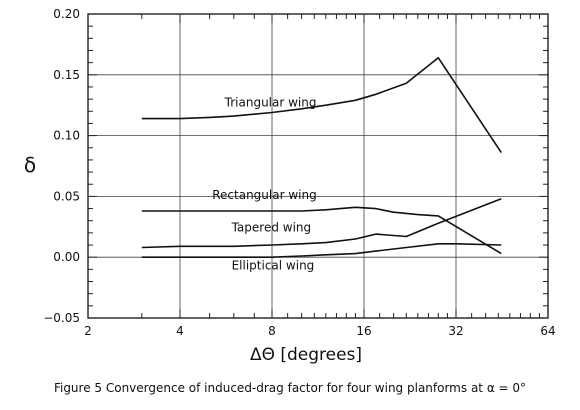  Describe the element at coordinates (271, 228) in the screenshot. I see `curve-label: Tapered wing` at that location.